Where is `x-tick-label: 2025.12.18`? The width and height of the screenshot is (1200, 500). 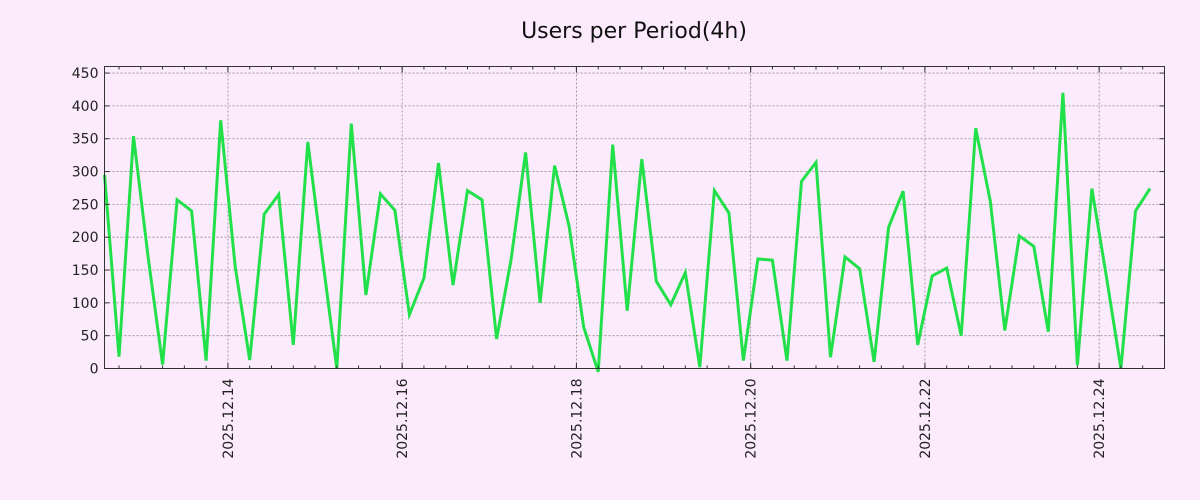 x-tick-label: 2025.12.18 is located at coordinates (577, 419).